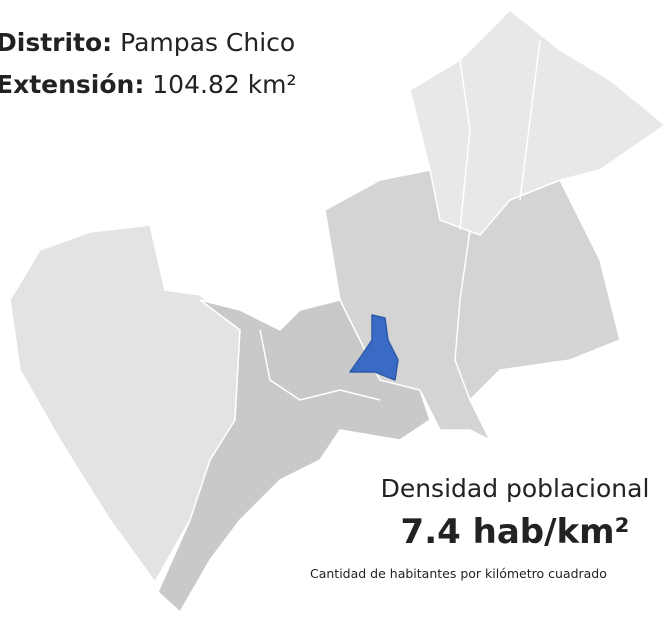 This screenshot has height=626, width=668. Describe the element at coordinates (56, 42) in the screenshot. I see `district-label: Distrito:` at that location.